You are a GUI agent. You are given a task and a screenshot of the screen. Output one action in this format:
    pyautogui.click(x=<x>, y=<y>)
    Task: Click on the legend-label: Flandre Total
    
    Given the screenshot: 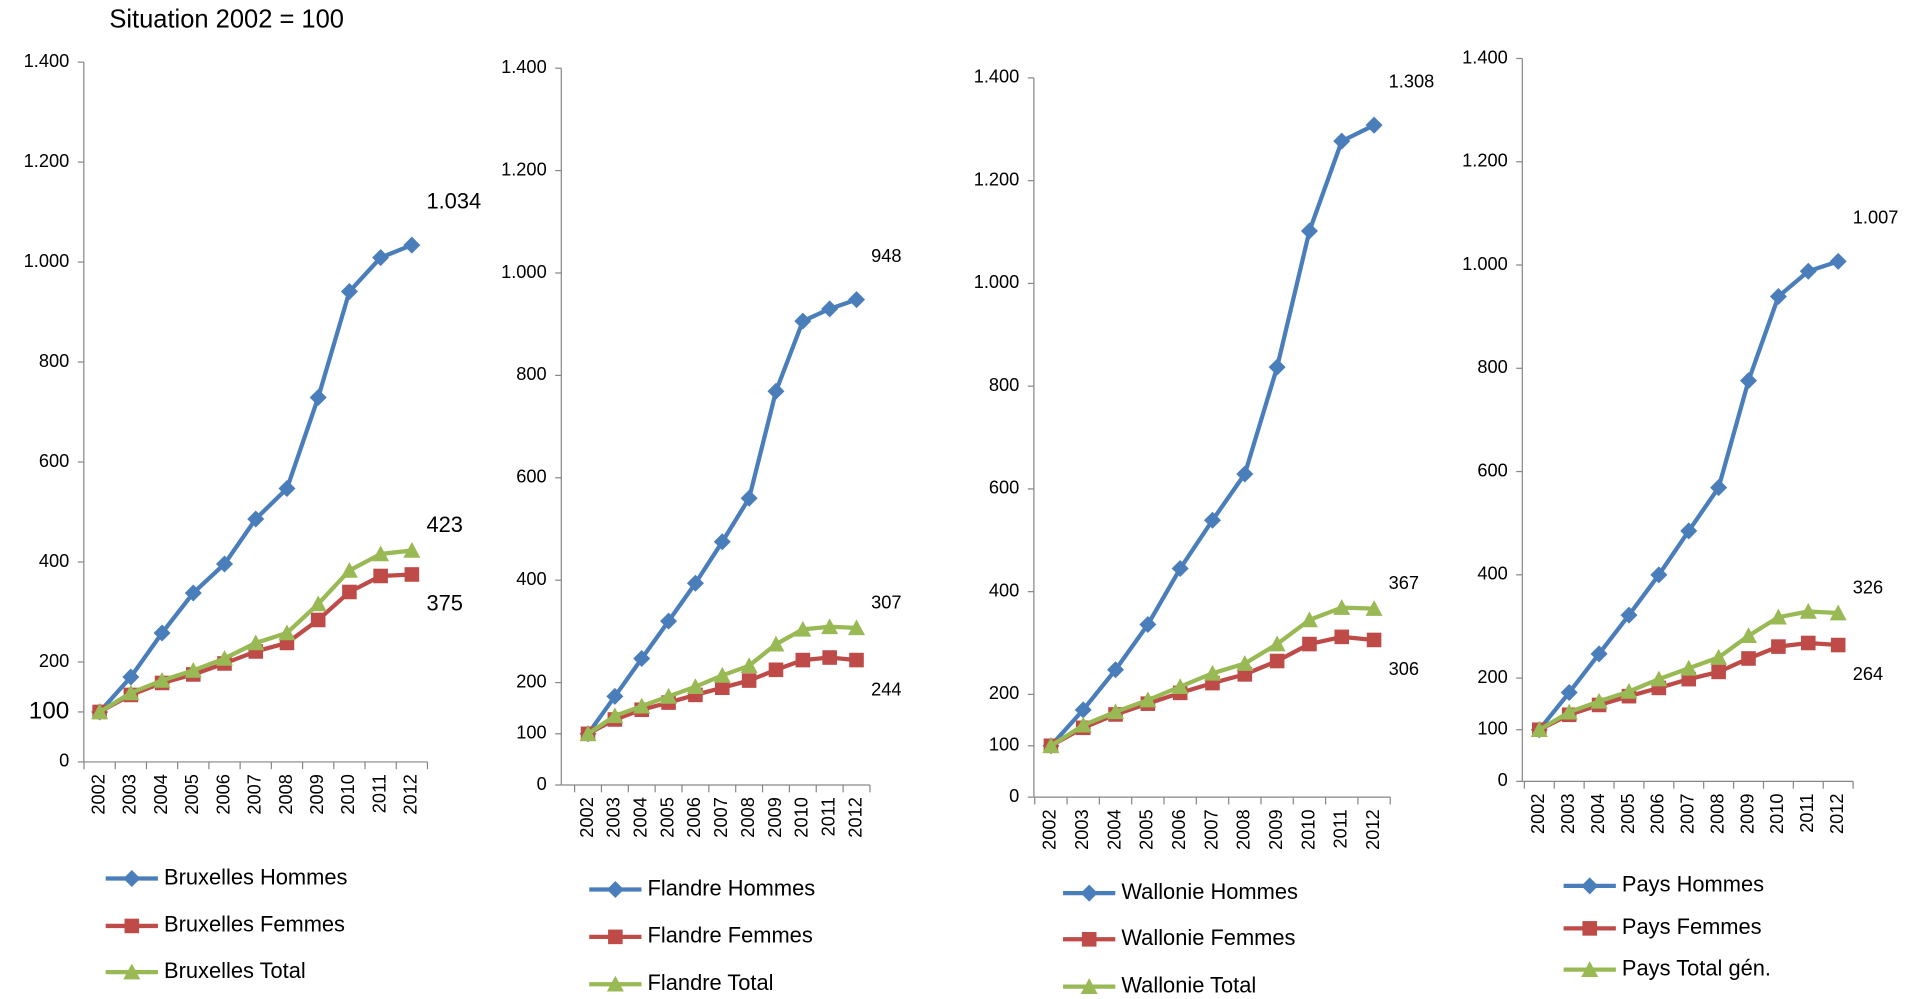 What is the action you would take?
    pyautogui.click(x=711, y=982)
    